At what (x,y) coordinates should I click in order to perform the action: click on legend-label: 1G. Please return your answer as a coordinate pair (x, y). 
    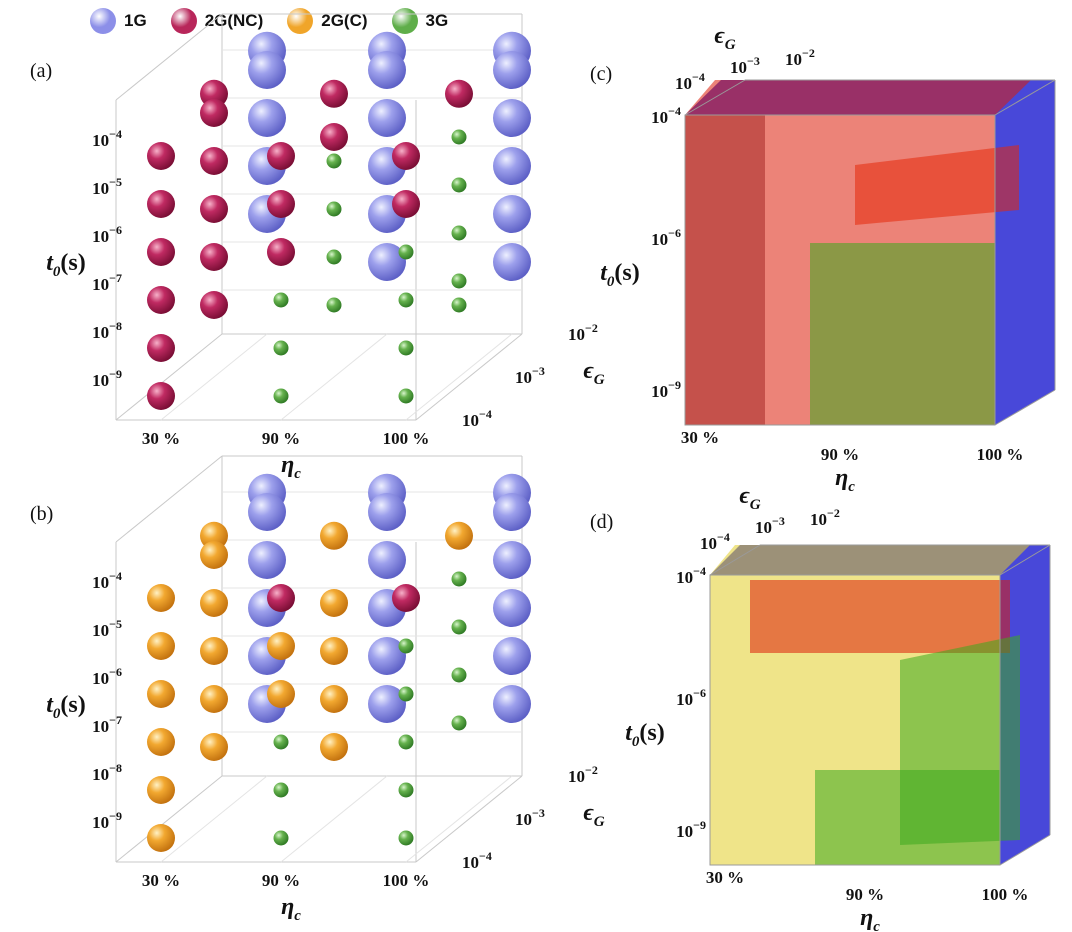
    Looking at the image, I should click on (135, 20).